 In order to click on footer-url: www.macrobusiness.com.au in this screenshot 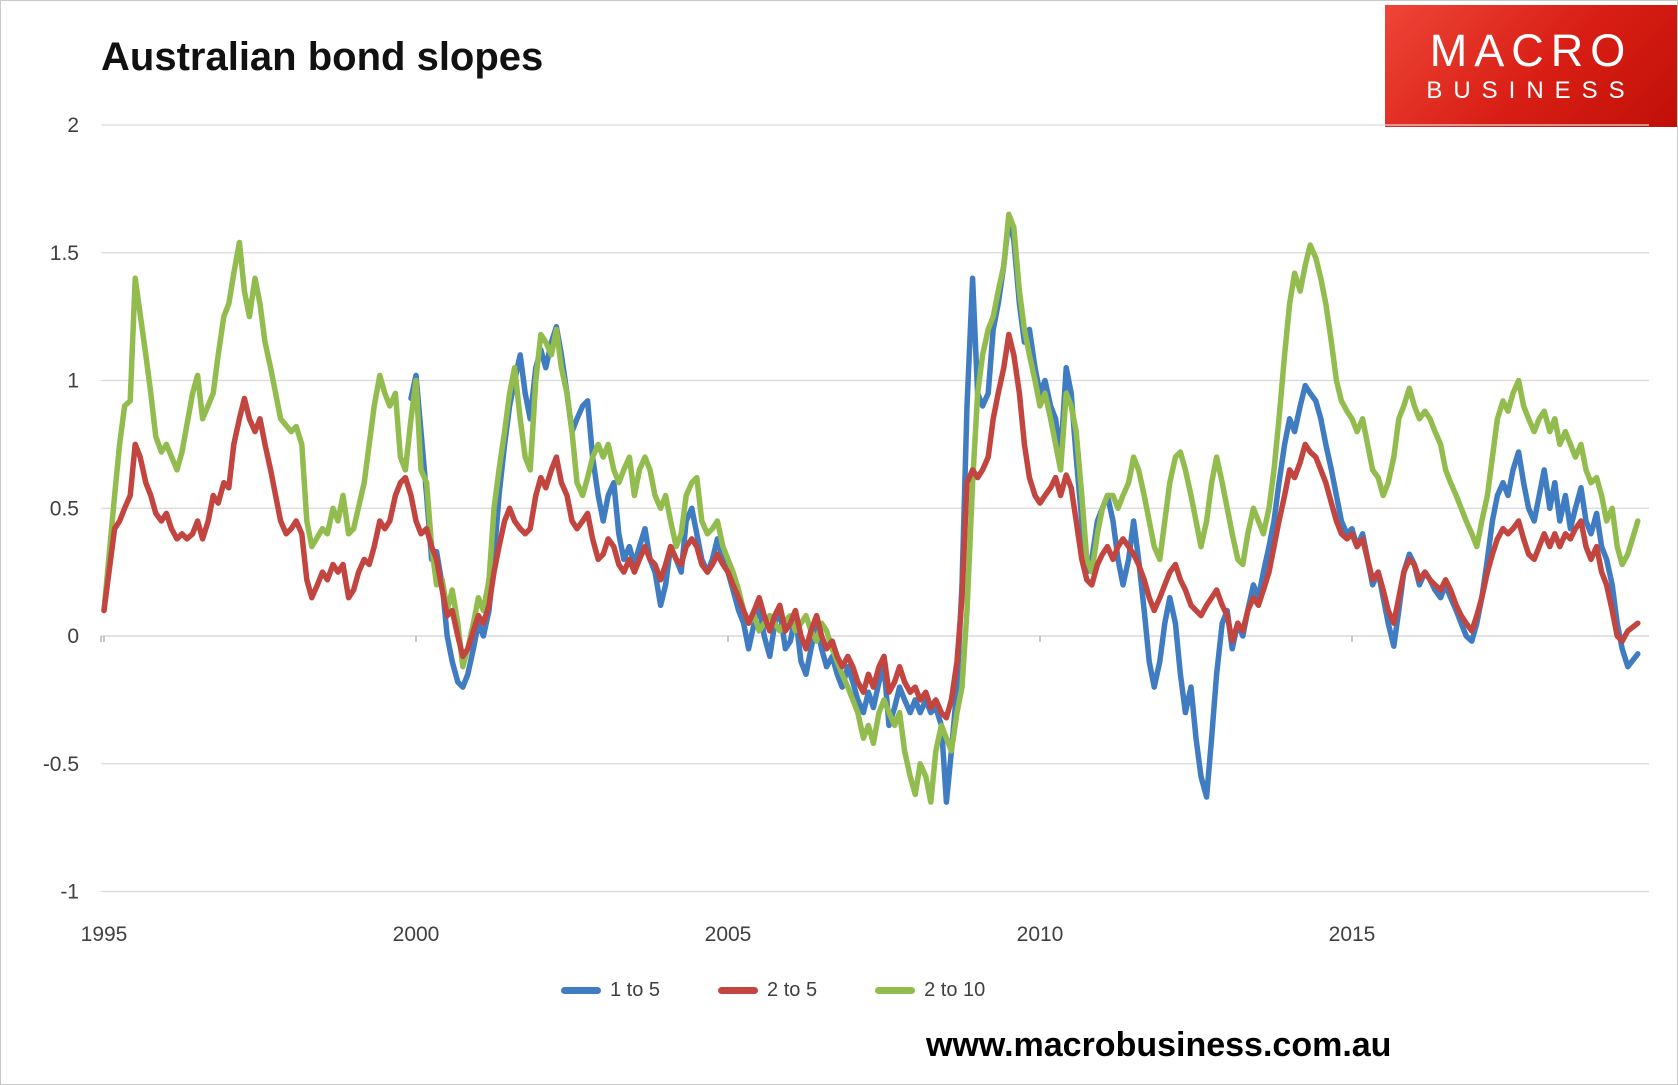, I will do `click(1159, 1045)`.